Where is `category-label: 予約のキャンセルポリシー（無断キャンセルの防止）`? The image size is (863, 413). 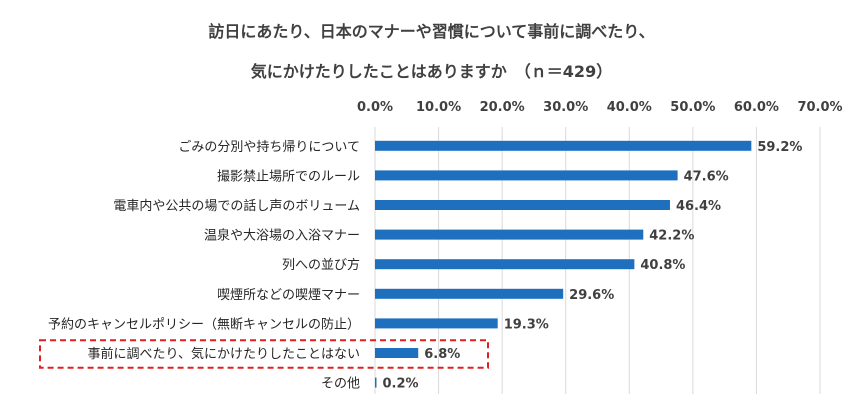
category-label: 予約のキャンセルポリシー（無断キャンセルの防止） is located at coordinates (204, 324).